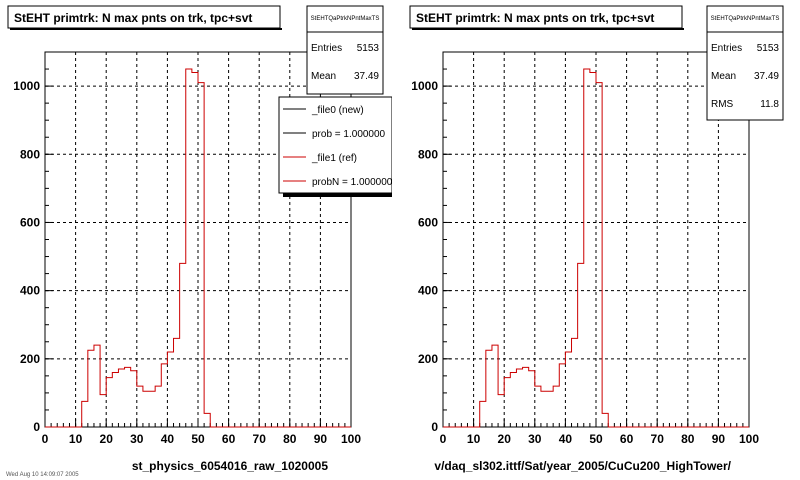 Image resolution: width=800 pixels, height=480 pixels. Describe the element at coordinates (428, 359) in the screenshot. I see `right-y-tick-label: 200` at that location.